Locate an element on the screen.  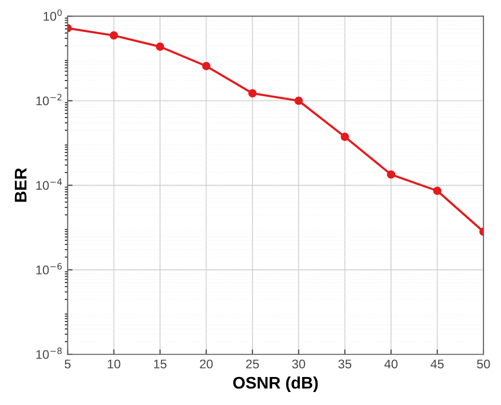
y-tick-label: 10$^{−8}$ is located at coordinates (49, 353).